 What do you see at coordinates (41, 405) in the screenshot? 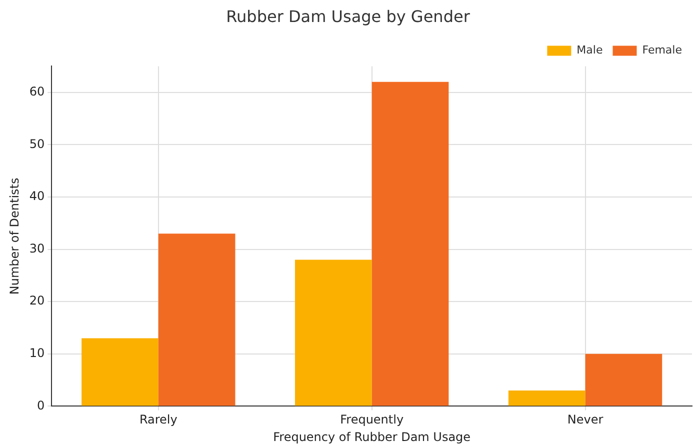
I see `y-tick-label: 0` at bounding box center [41, 405].